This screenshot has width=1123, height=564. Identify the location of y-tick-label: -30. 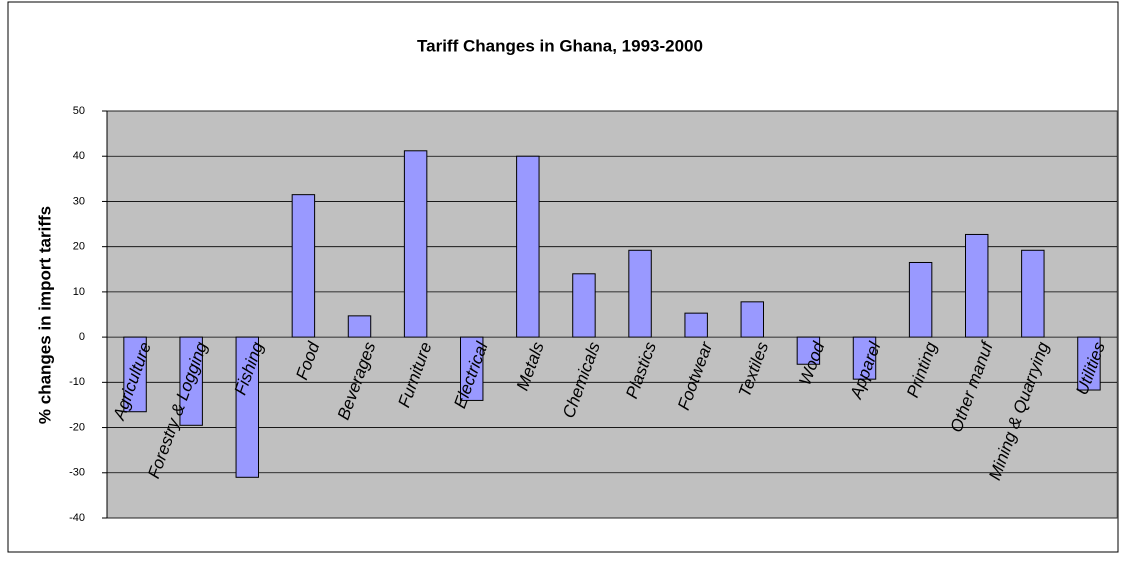
(77, 473).